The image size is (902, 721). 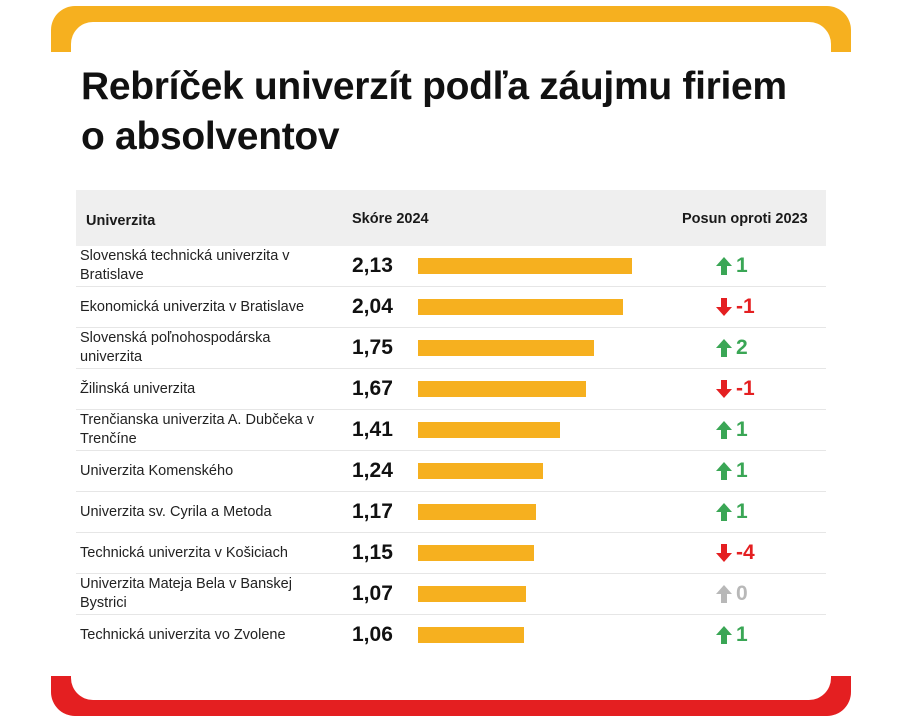 What do you see at coordinates (184, 552) in the screenshot?
I see `university-name: Technická univerzita v Košiciach` at bounding box center [184, 552].